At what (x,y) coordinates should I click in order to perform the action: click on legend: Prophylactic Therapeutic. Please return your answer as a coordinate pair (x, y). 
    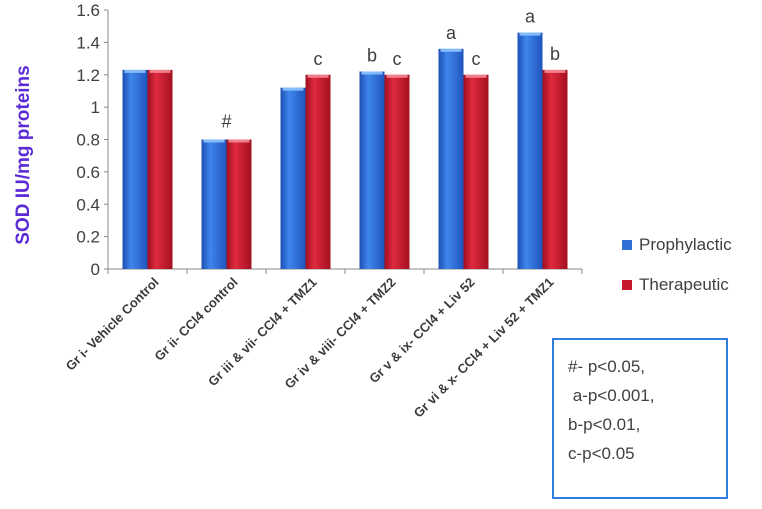
    Looking at the image, I should click on (677, 265).